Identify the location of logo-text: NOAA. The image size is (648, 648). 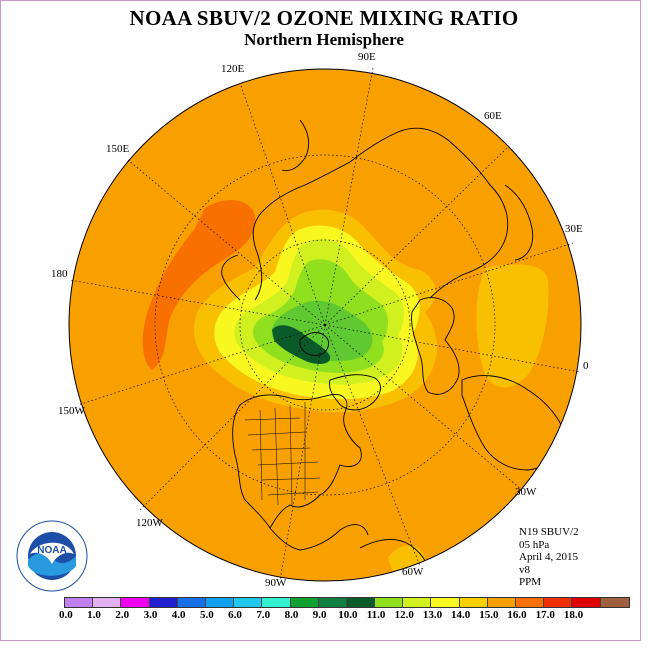
(51, 550).